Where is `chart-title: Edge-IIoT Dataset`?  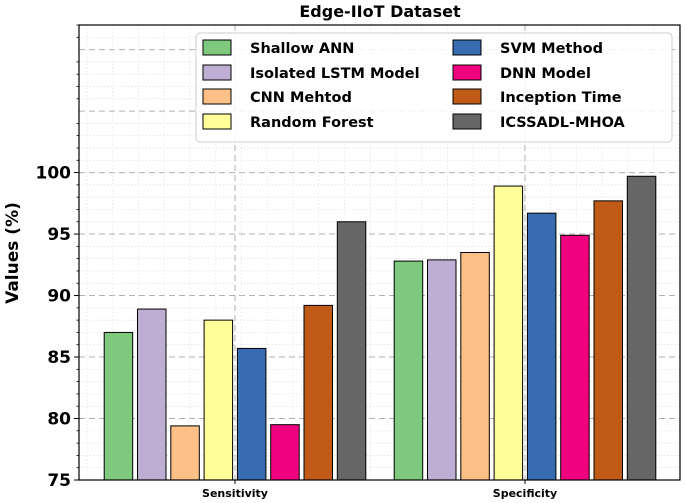
chart-title: Edge-IIoT Dataset is located at coordinates (380, 11).